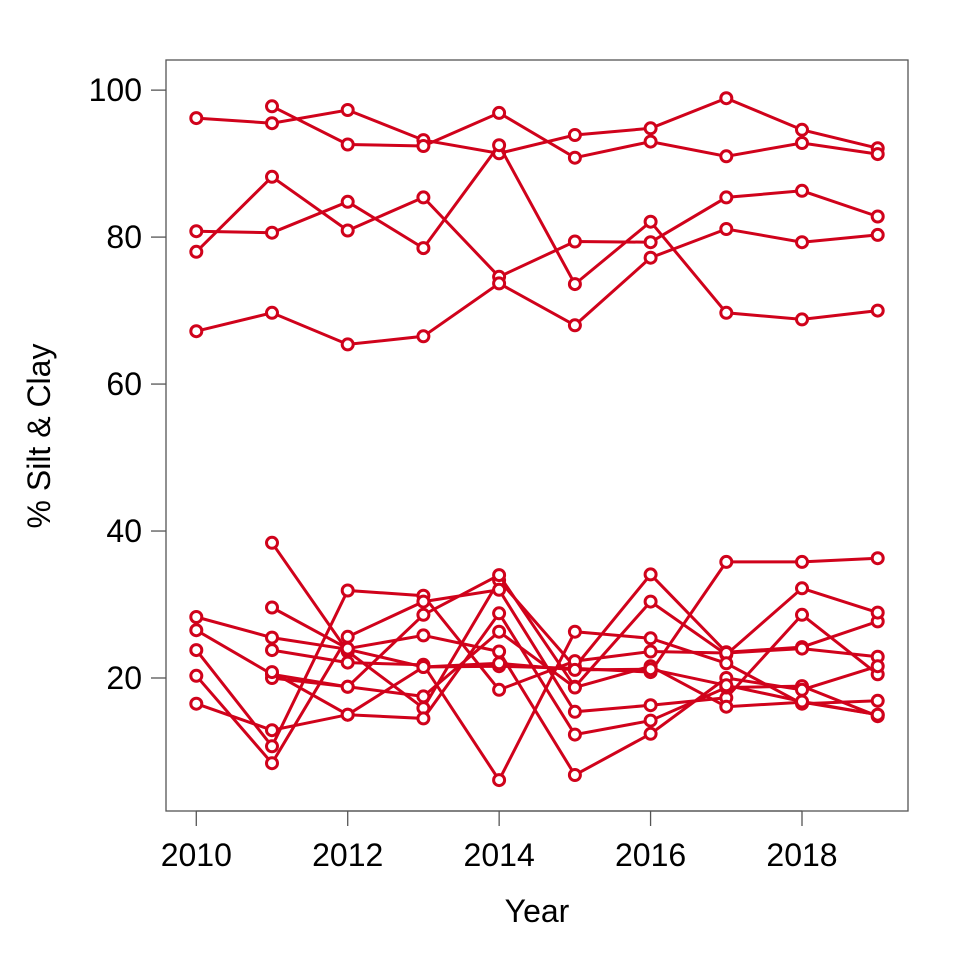 This screenshot has width=960, height=960. I want to click on y-tick-label: 40, so click(124, 531).